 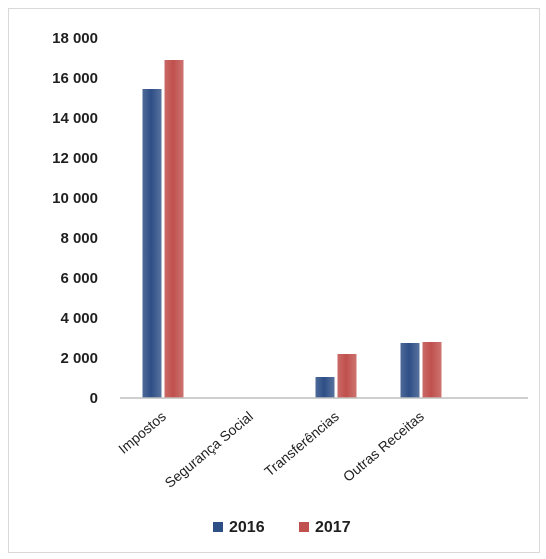 I want to click on y-tick-label: 10 000, so click(x=75, y=198).